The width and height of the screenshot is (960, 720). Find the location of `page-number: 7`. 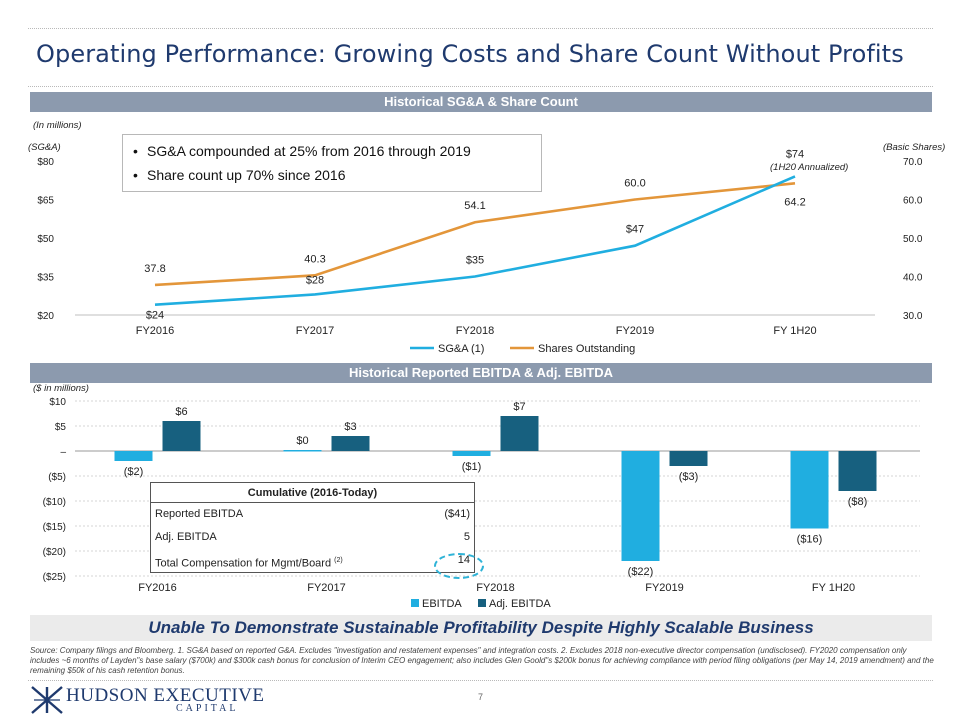

page-number: 7 is located at coordinates (481, 697).